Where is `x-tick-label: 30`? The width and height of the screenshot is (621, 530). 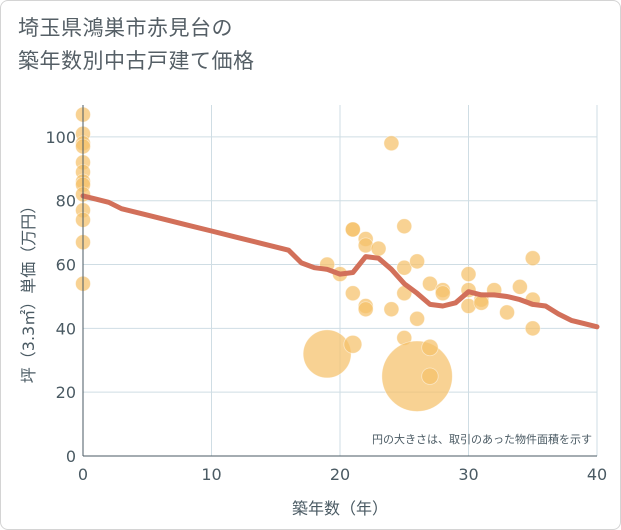
x-tick-label: 30 is located at coordinates (468, 474).